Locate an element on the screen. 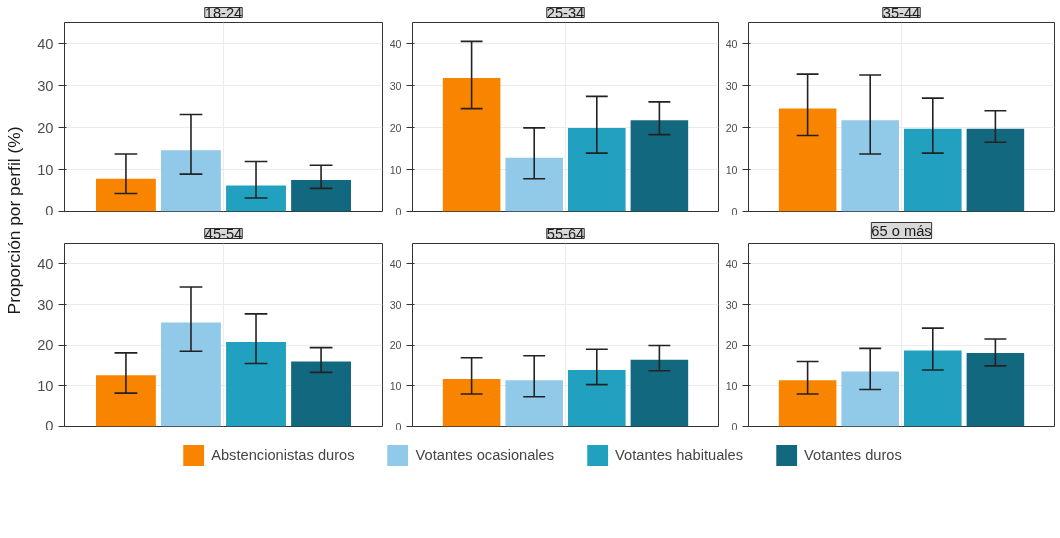  y-axis-title: Proporción por perfil (%) is located at coordinates (13, 220).